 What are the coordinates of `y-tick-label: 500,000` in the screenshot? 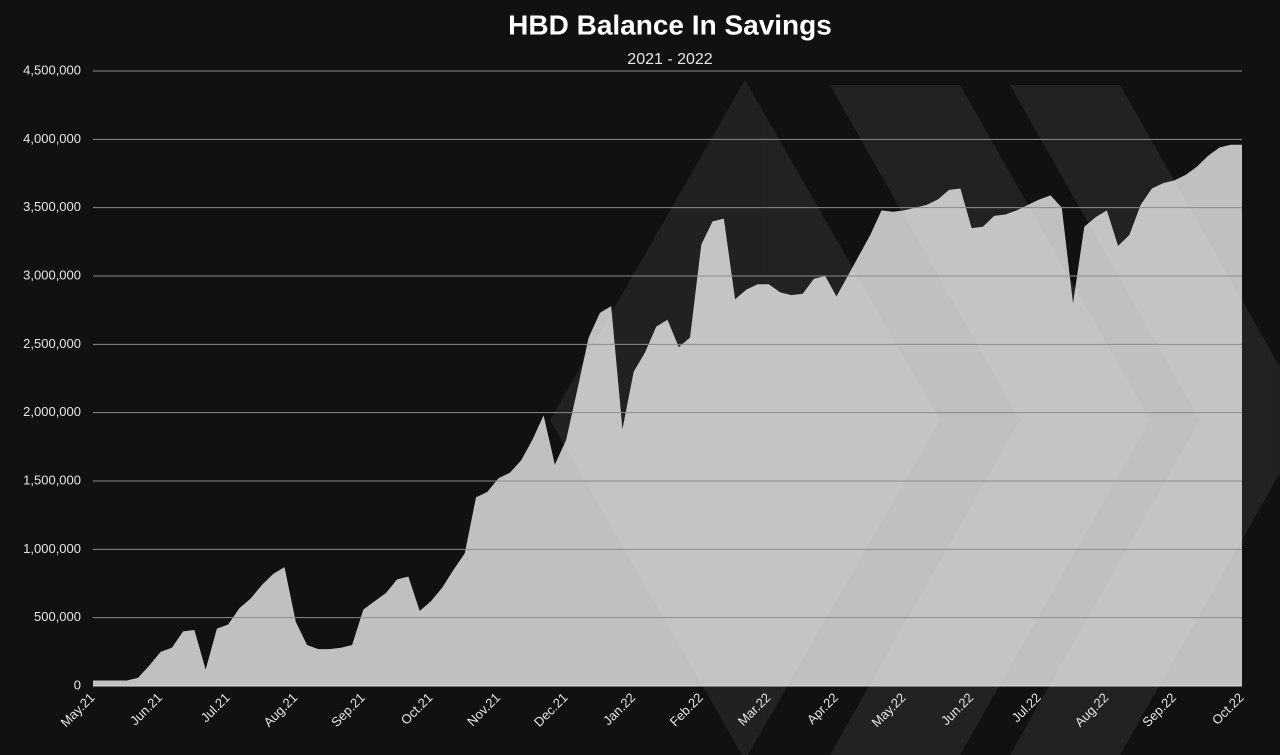 It's located at (57, 616).